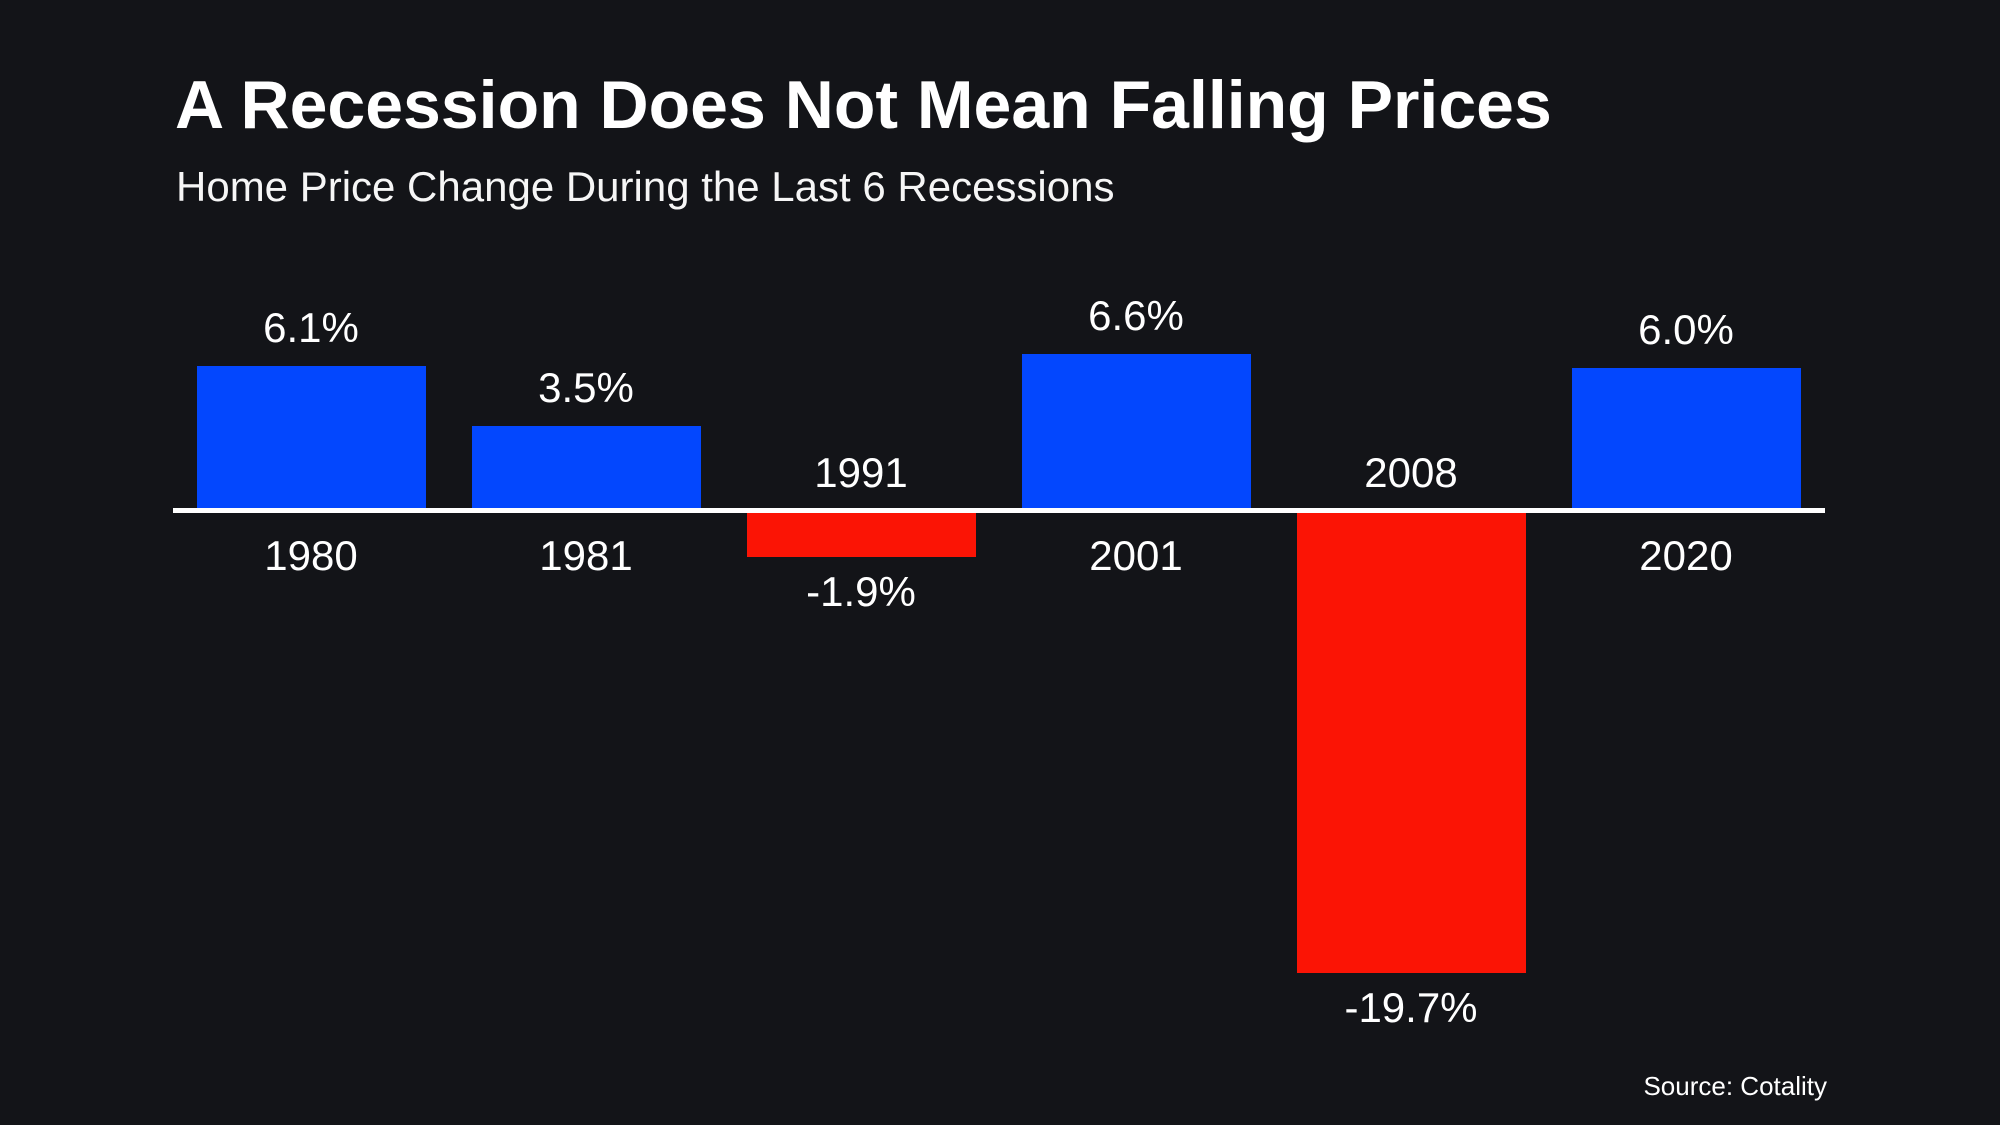 This screenshot has height=1125, width=2000. Describe the element at coordinates (861, 535) in the screenshot. I see `bar-1991` at that location.